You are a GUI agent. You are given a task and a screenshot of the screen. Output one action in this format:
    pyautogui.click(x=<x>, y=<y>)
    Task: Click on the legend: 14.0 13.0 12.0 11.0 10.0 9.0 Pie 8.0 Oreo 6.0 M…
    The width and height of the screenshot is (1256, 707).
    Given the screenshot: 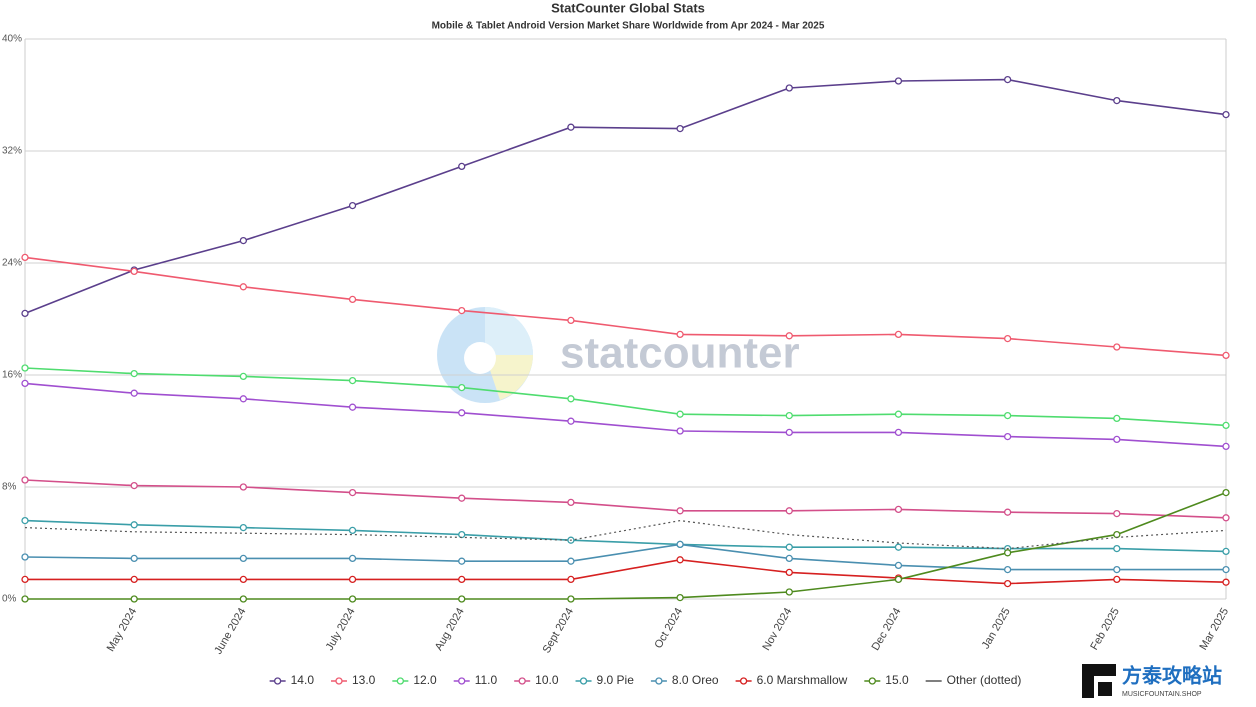 What is the action you would take?
    pyautogui.click(x=645, y=680)
    